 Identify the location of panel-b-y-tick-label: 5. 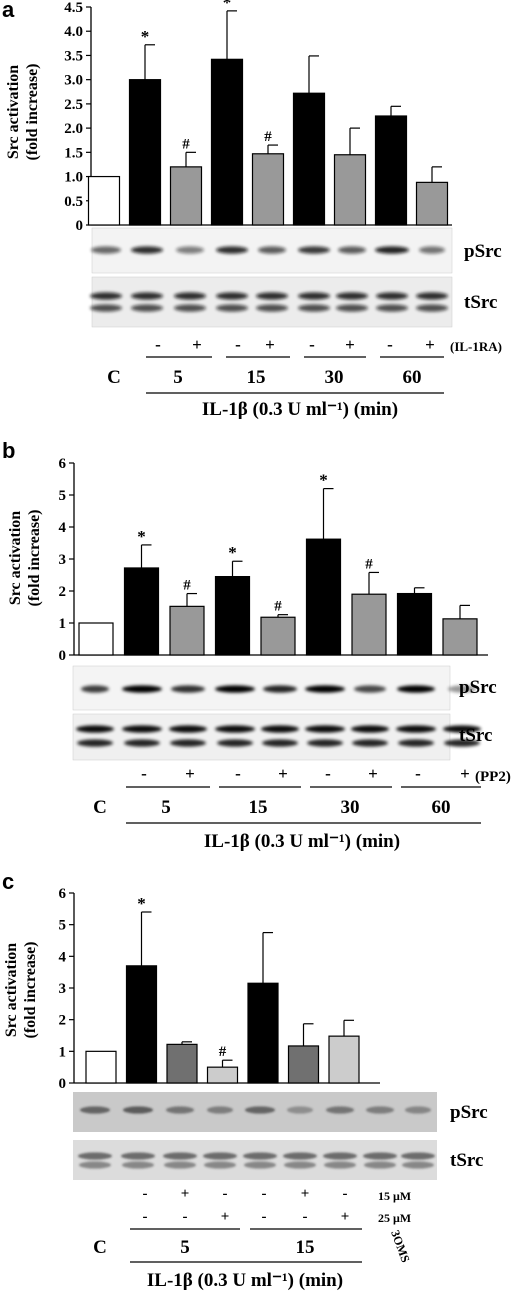
(63, 496).